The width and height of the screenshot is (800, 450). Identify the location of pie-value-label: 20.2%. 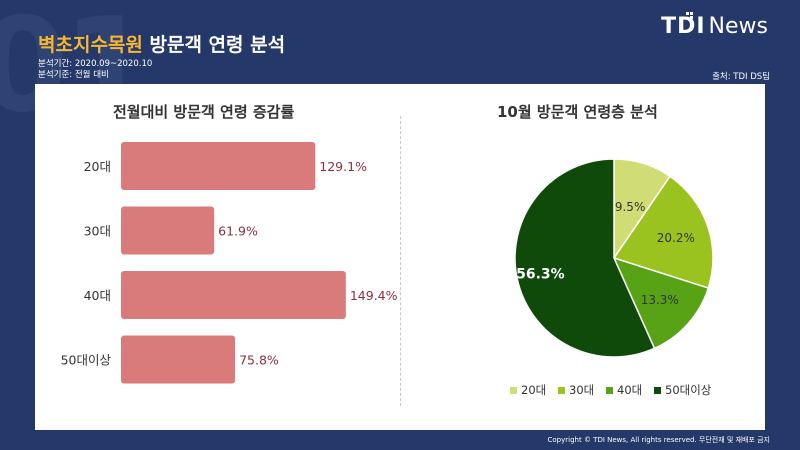
(676, 238).